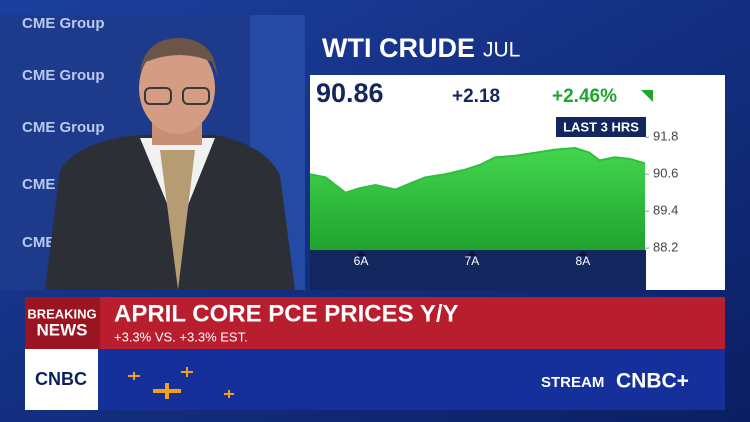 The image size is (750, 422). Describe the element at coordinates (478, 270) in the screenshot. I see `x-axis-band` at that location.